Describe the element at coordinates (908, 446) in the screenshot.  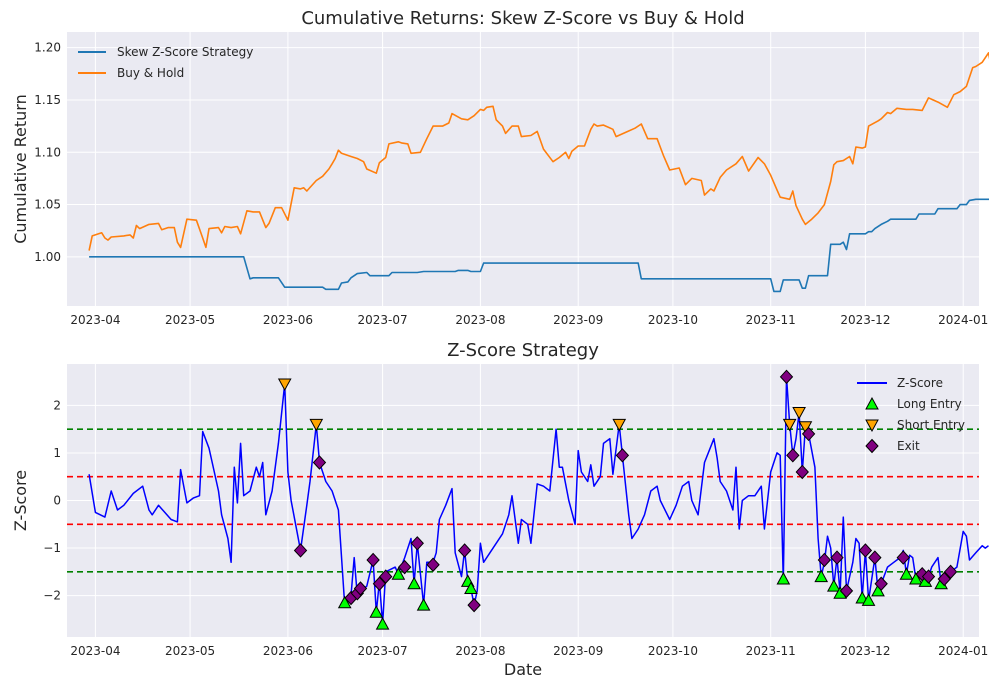
I see `legend-label: Exit` at that location.